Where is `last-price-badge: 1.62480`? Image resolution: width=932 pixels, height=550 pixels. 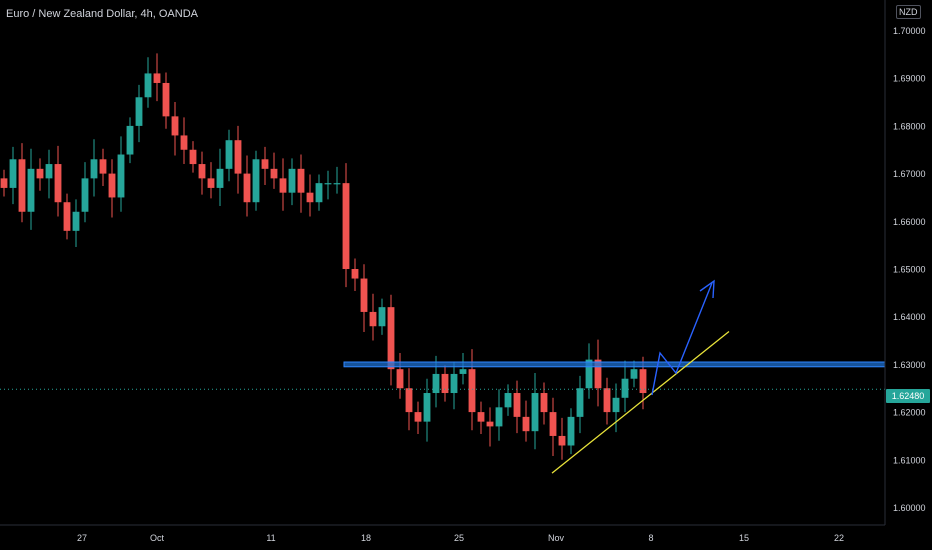
last-price-badge: 1.62480 is located at coordinates (908, 396).